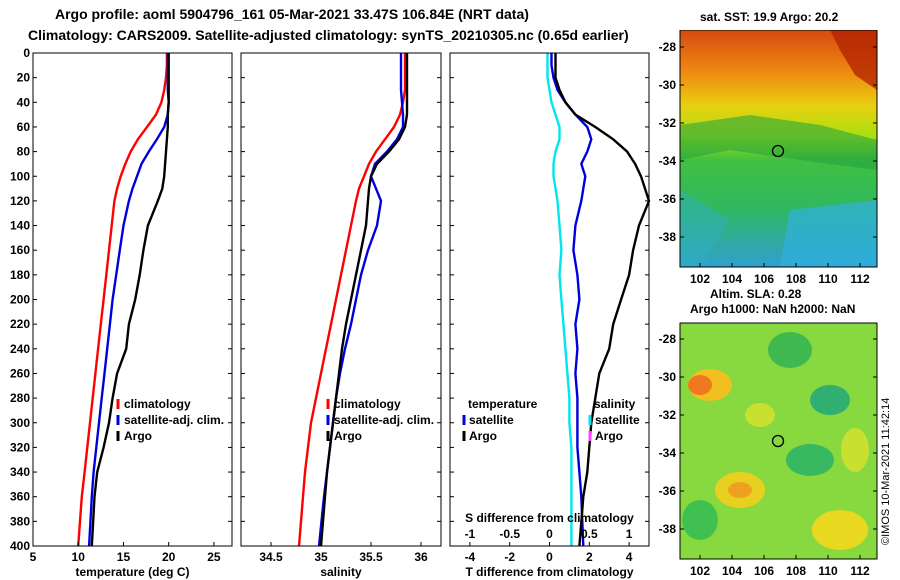  Describe the element at coordinates (20, 423) in the screenshot. I see `y-tick-label: 300` at that location.